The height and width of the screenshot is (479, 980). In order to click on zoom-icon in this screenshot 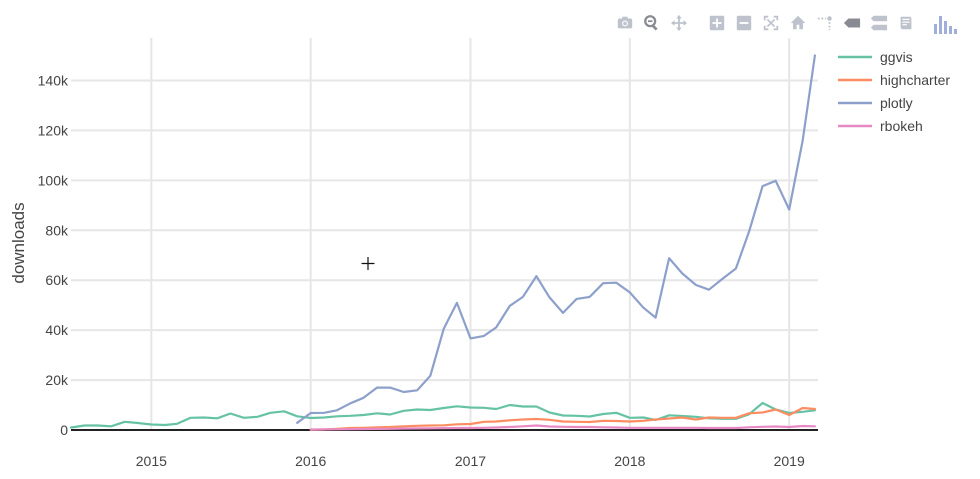, I will do `click(652, 23)`.